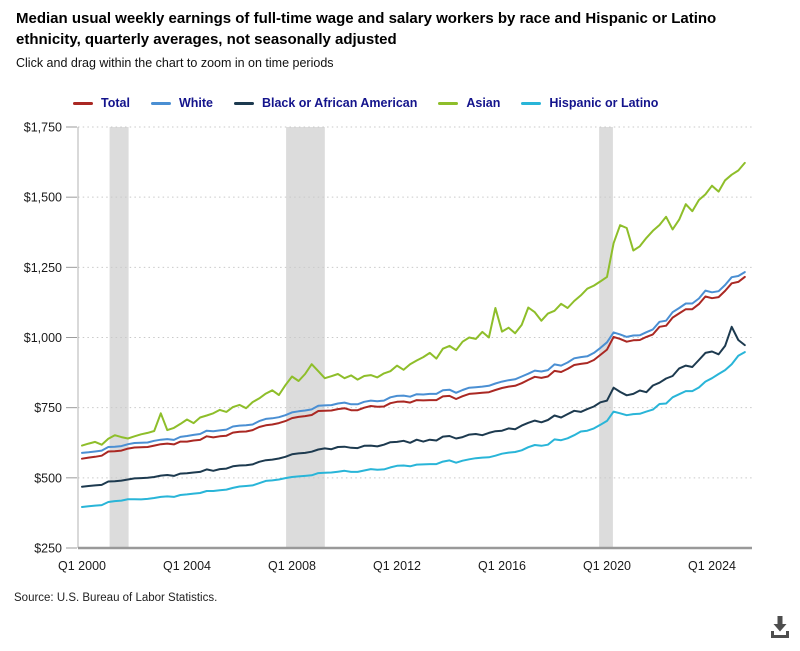  What do you see at coordinates (339, 103) in the screenshot?
I see `legend-label-black-or-african-american: Black or African American` at bounding box center [339, 103].